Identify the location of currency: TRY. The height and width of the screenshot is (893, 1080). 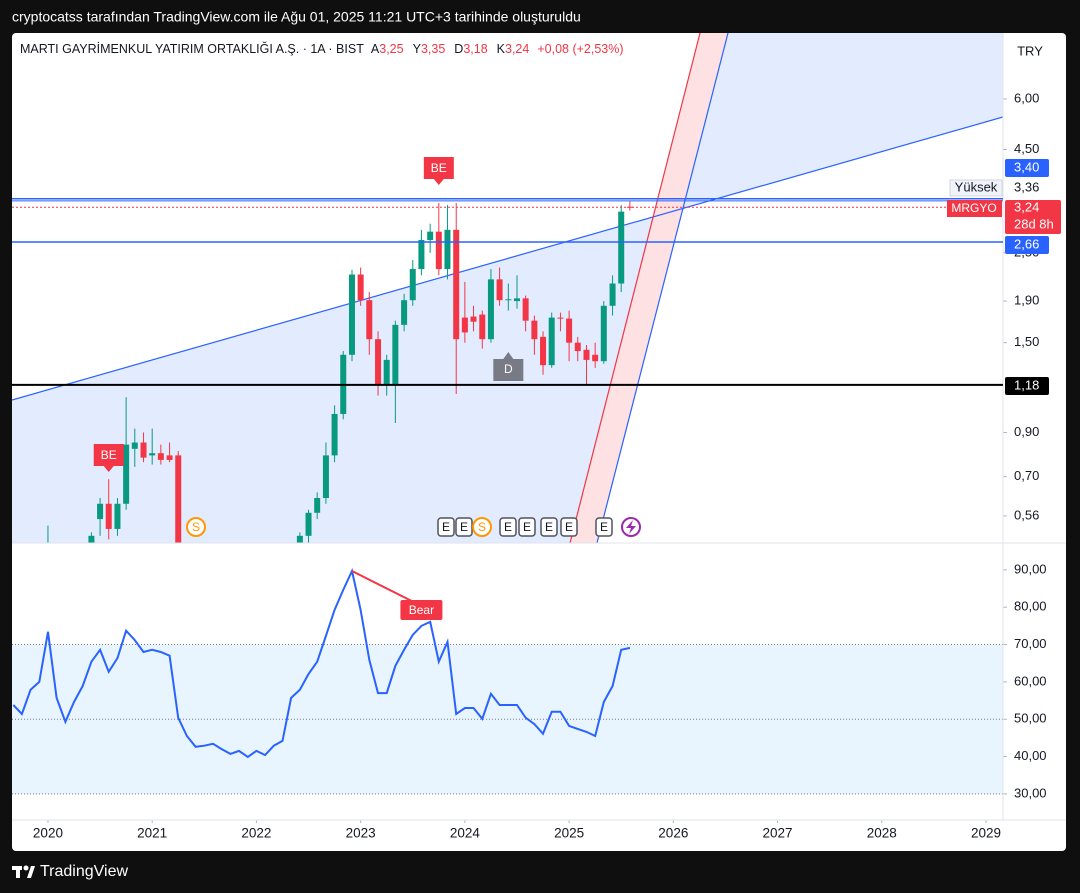
(1030, 50).